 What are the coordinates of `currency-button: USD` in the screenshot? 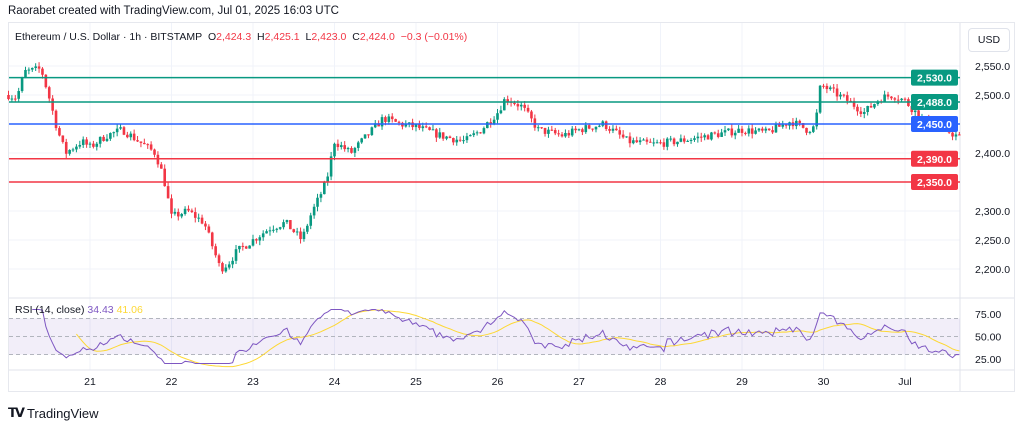 It's located at (989, 40).